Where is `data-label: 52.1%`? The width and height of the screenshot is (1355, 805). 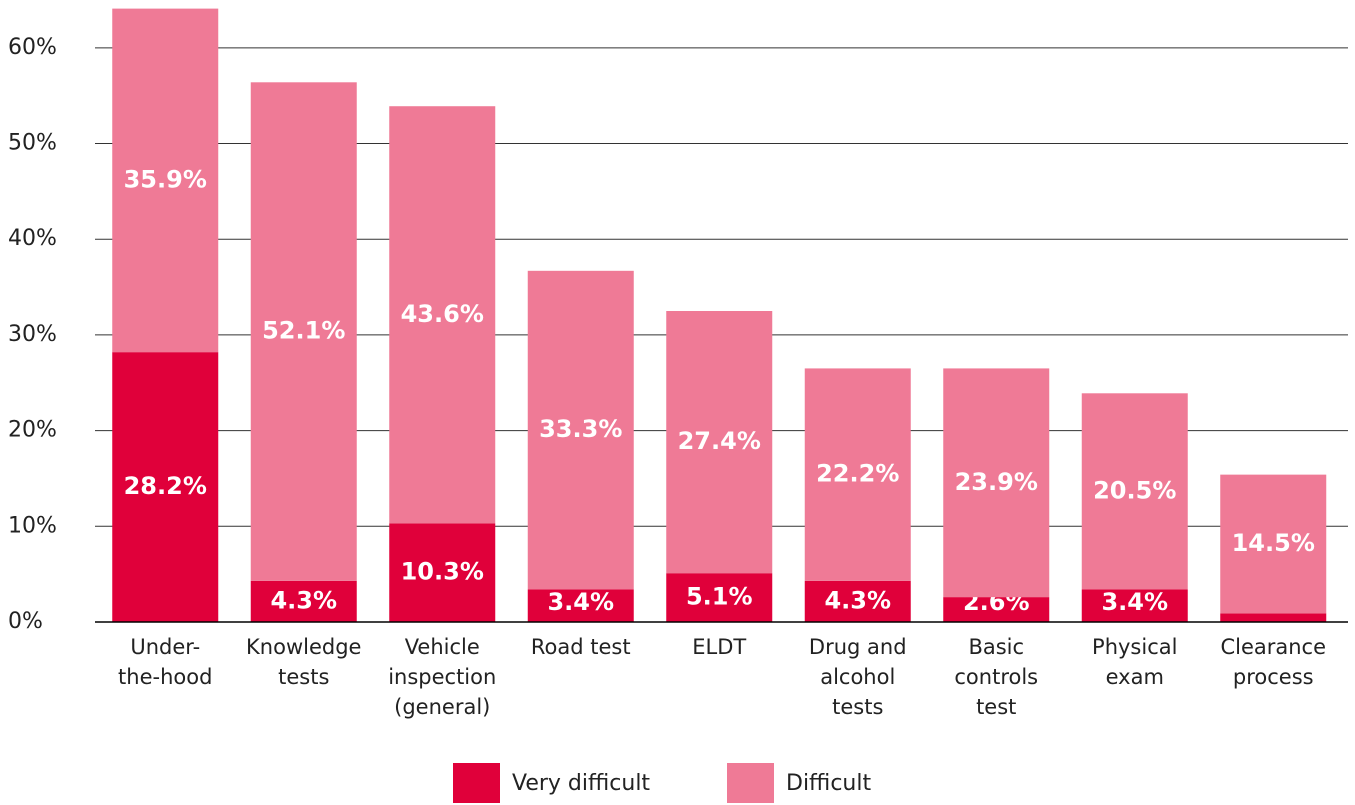
data-label: 52.1% is located at coordinates (303, 331).